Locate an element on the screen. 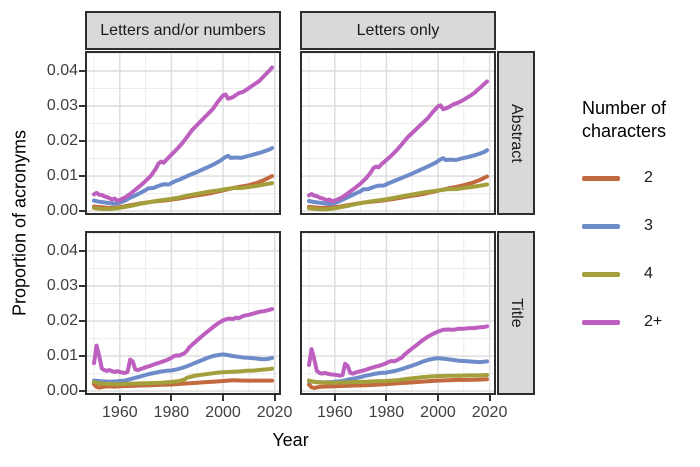 This screenshot has height=467, width=700. facet-strip-col-letters-and-or-numbers: Letters and/or numbers is located at coordinates (183, 30).